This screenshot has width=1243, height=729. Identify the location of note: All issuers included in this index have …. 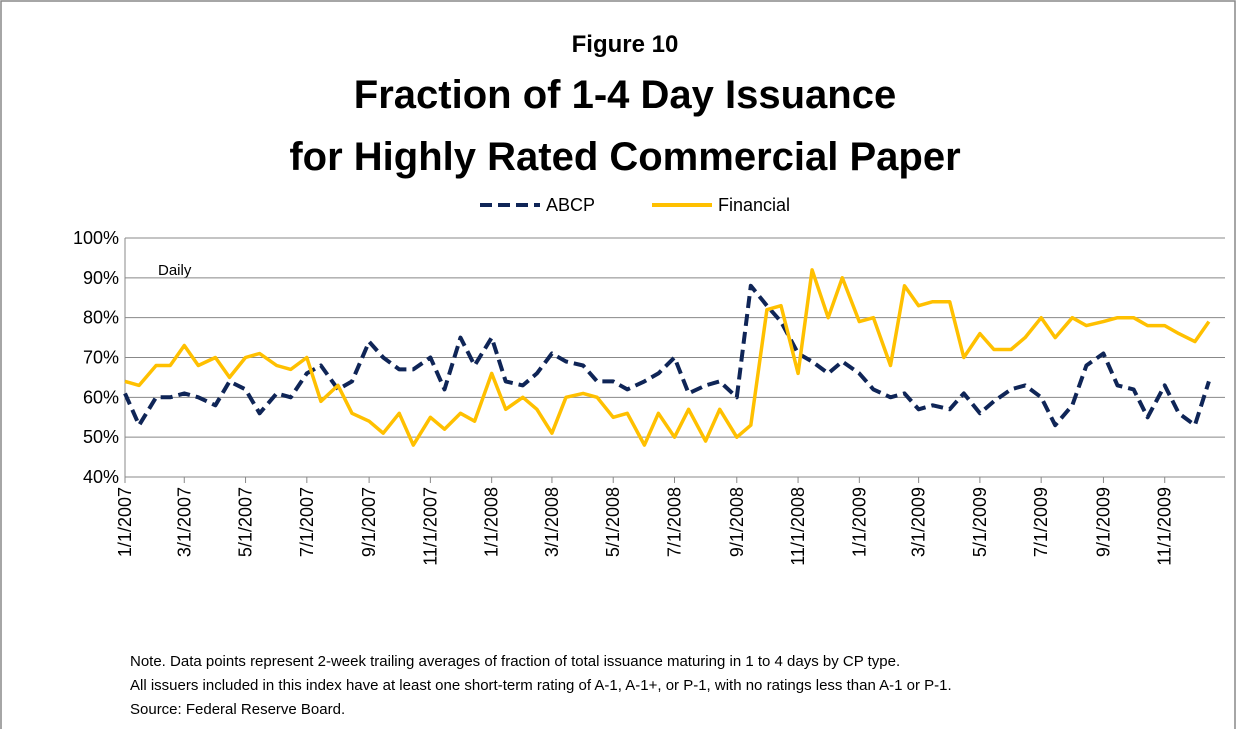
(541, 685).